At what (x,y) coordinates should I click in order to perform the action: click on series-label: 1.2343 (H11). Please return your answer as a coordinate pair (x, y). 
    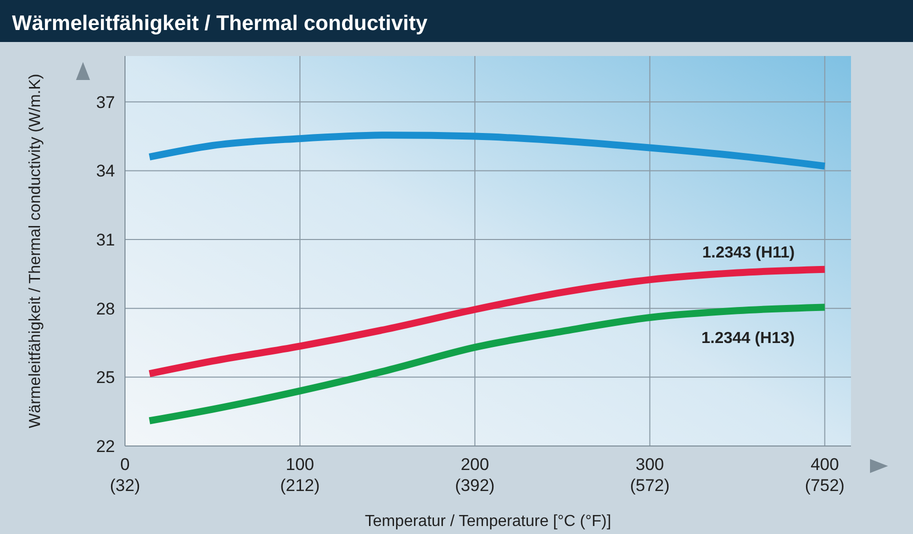
    Looking at the image, I should click on (748, 253).